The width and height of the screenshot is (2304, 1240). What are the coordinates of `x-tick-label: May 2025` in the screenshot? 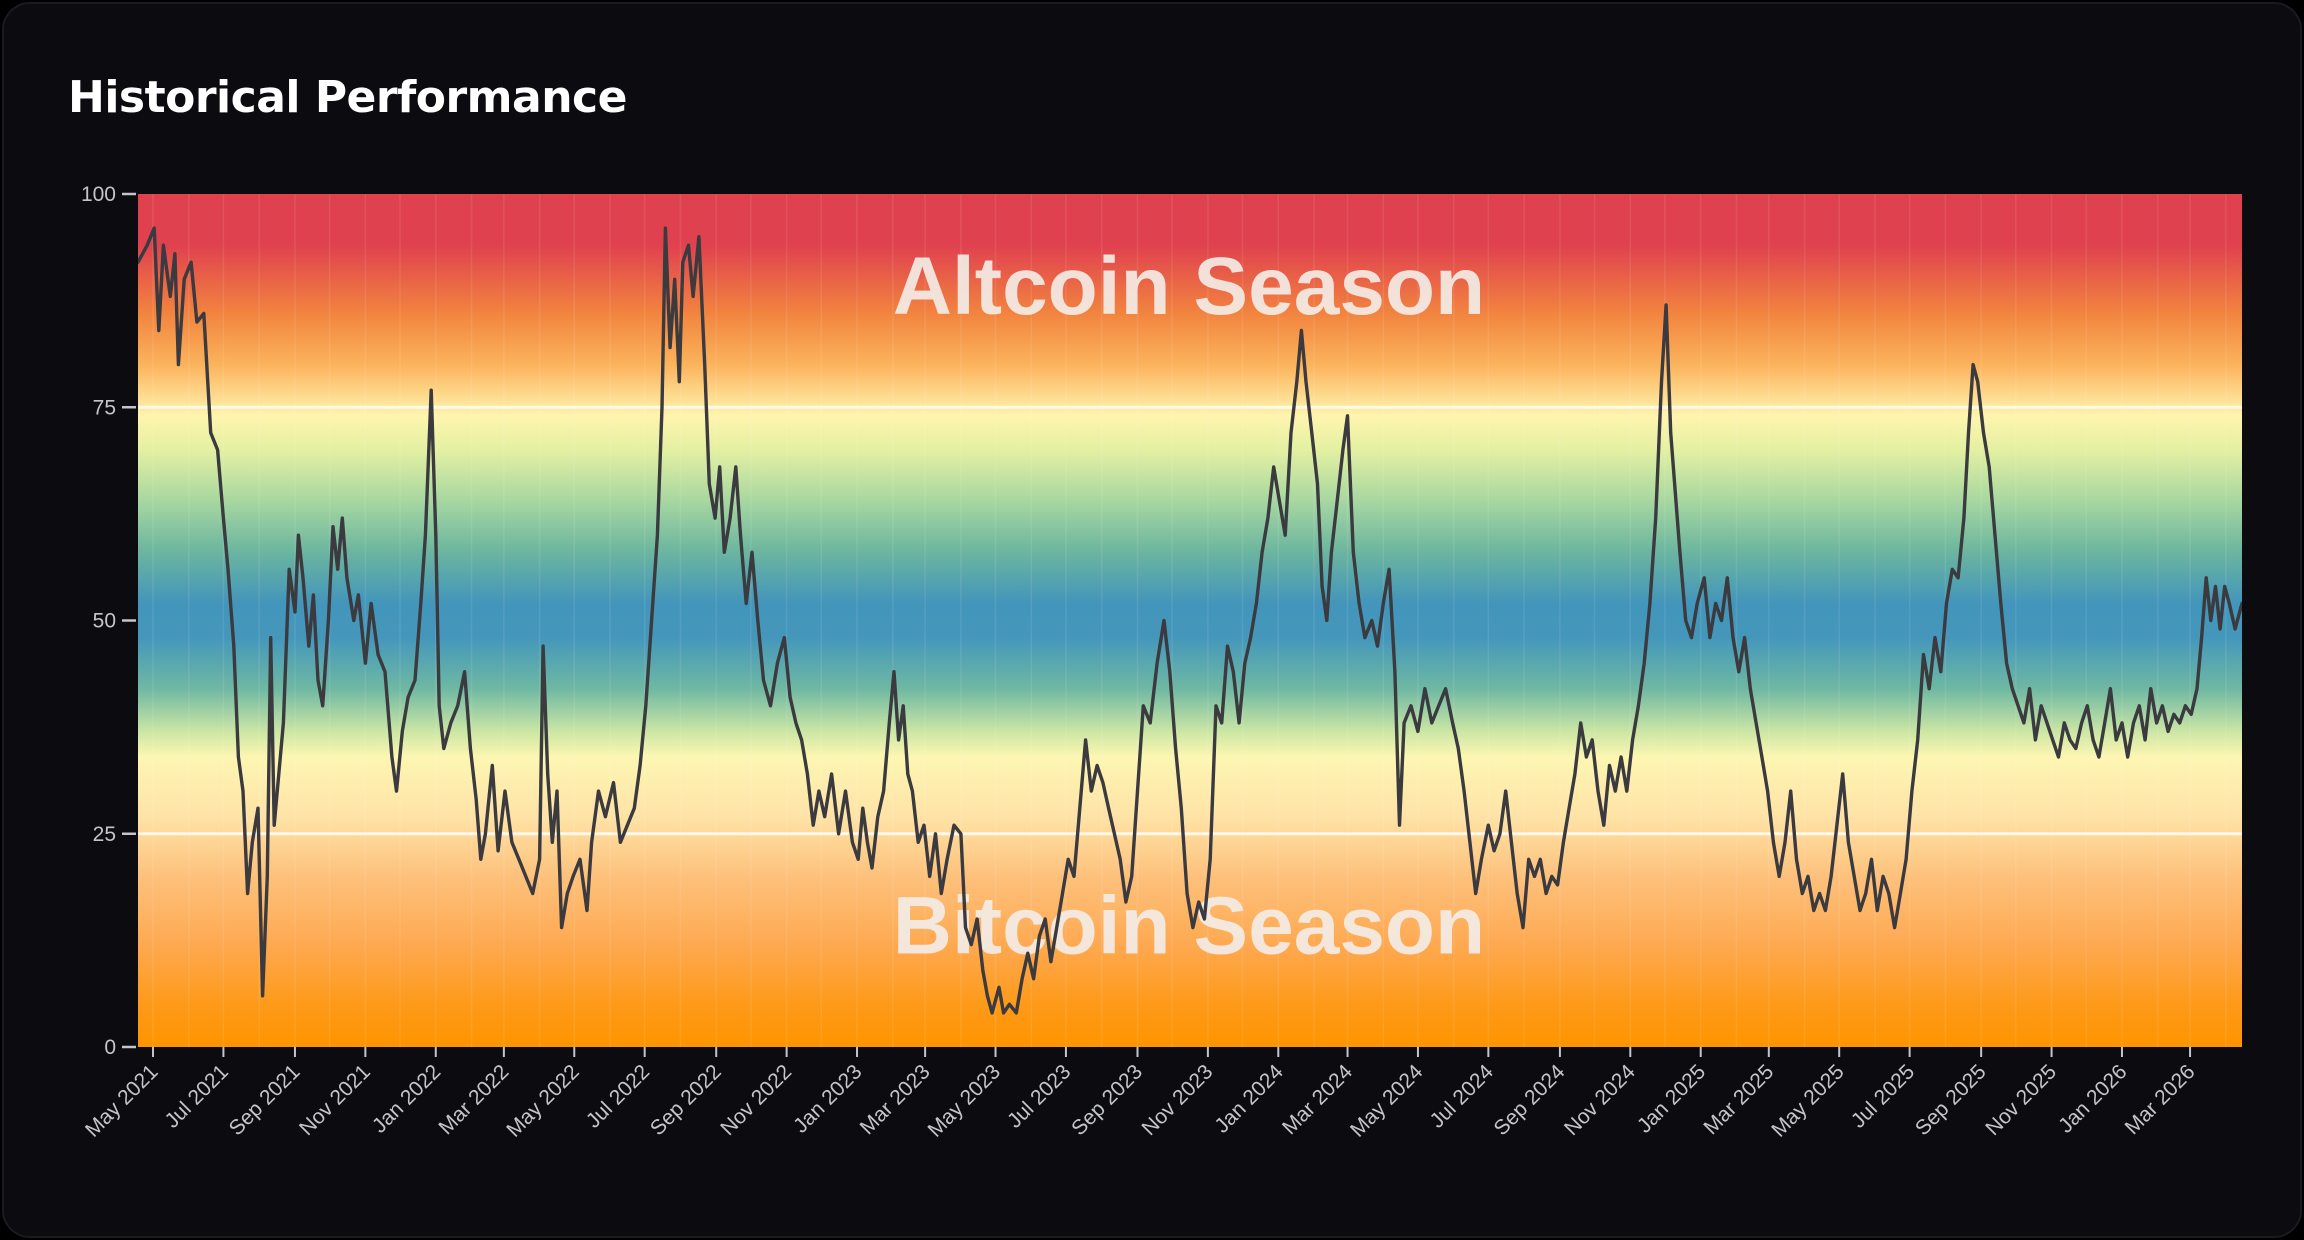 It's located at (1807, 1100).